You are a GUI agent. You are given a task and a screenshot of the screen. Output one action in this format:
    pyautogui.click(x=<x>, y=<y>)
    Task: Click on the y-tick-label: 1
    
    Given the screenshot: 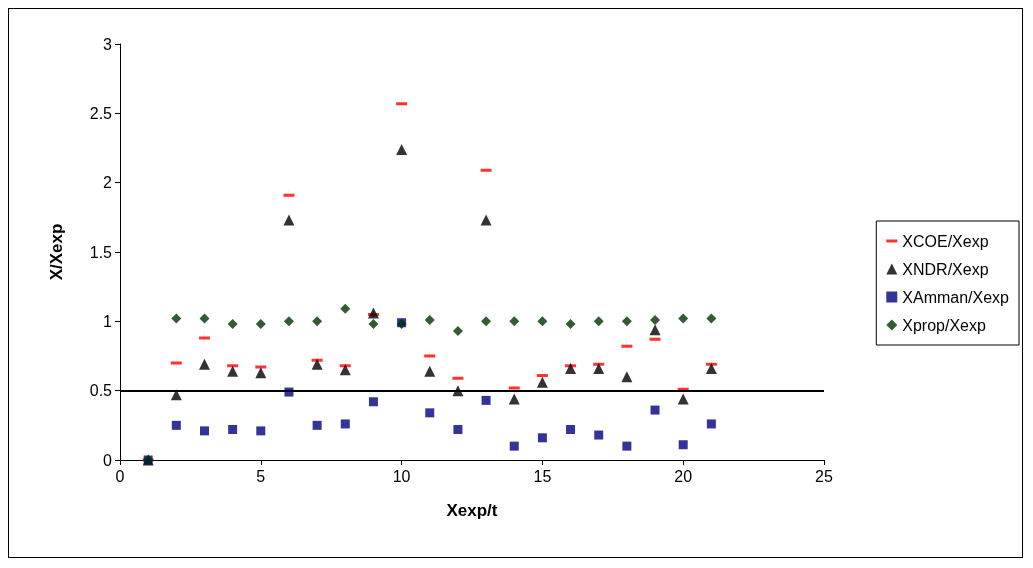 What is the action you would take?
    pyautogui.click(x=108, y=321)
    